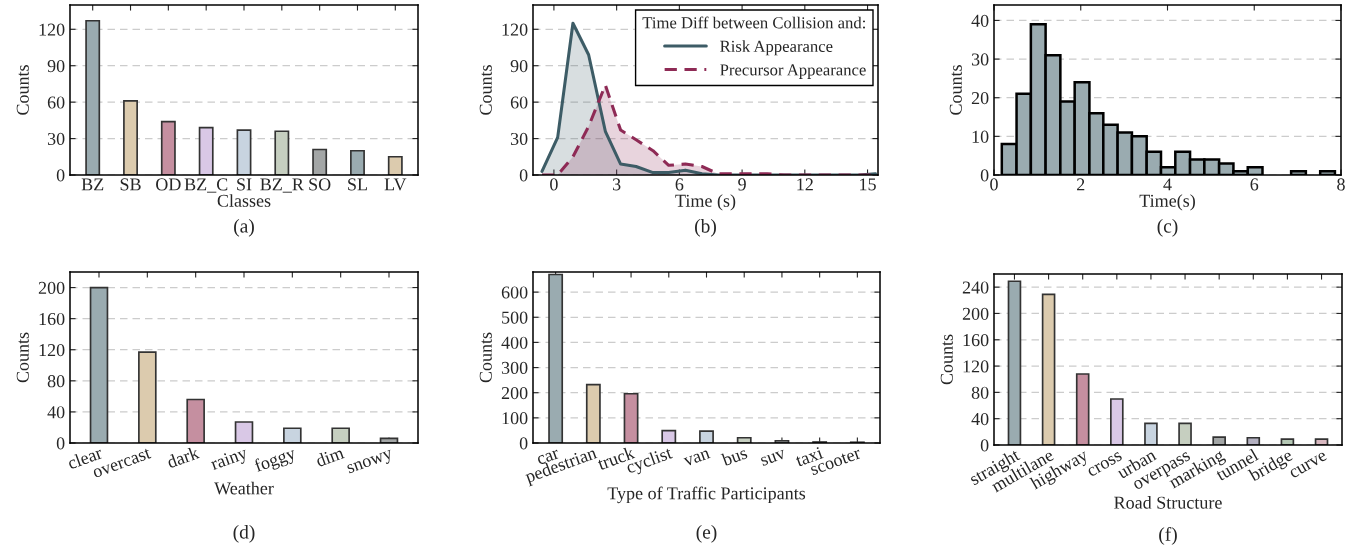 The width and height of the screenshot is (1369, 548). Describe the element at coordinates (706, 495) in the screenshot. I see `x-axis-title: Type of Traffic Participants` at that location.